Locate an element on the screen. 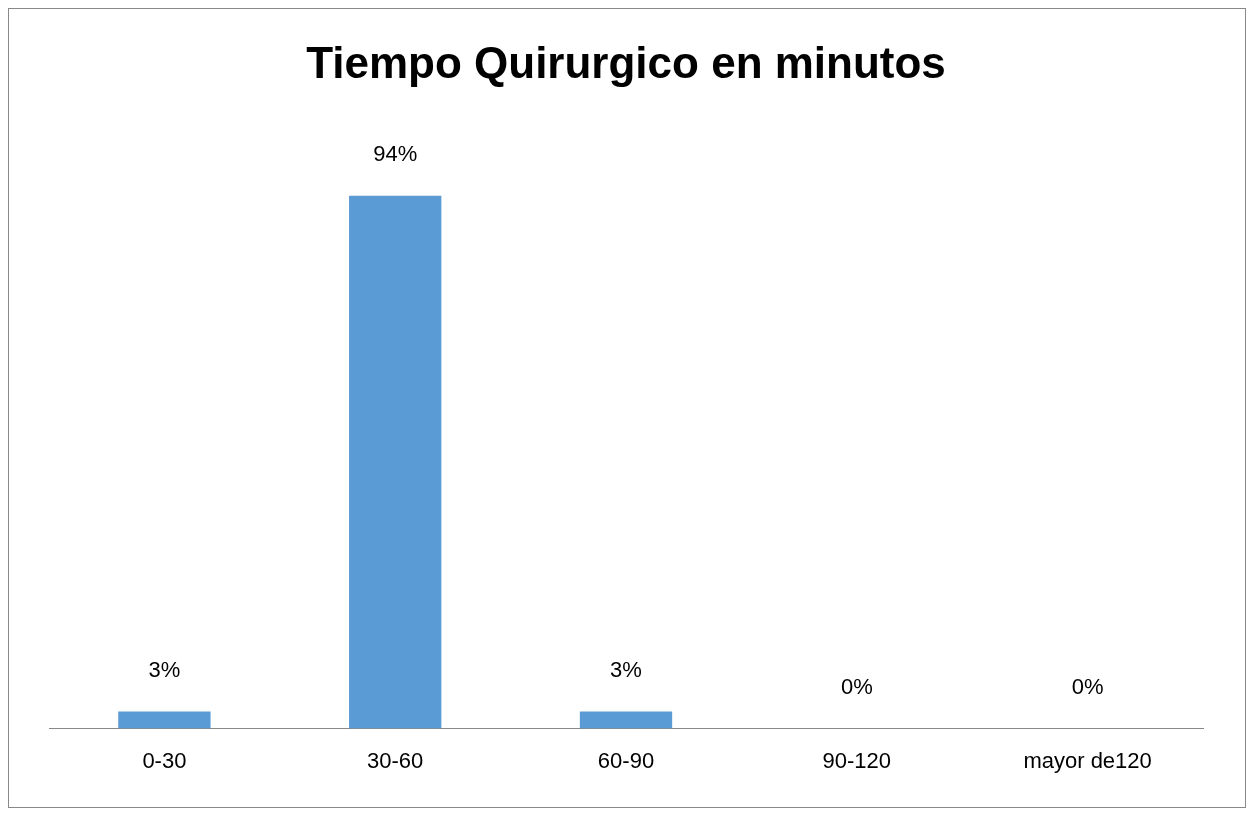  data-label: 94% is located at coordinates (395, 153).